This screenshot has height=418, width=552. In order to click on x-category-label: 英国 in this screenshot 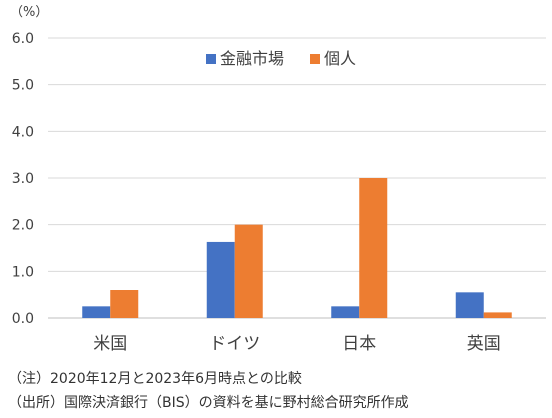, I will do `click(484, 344)`.